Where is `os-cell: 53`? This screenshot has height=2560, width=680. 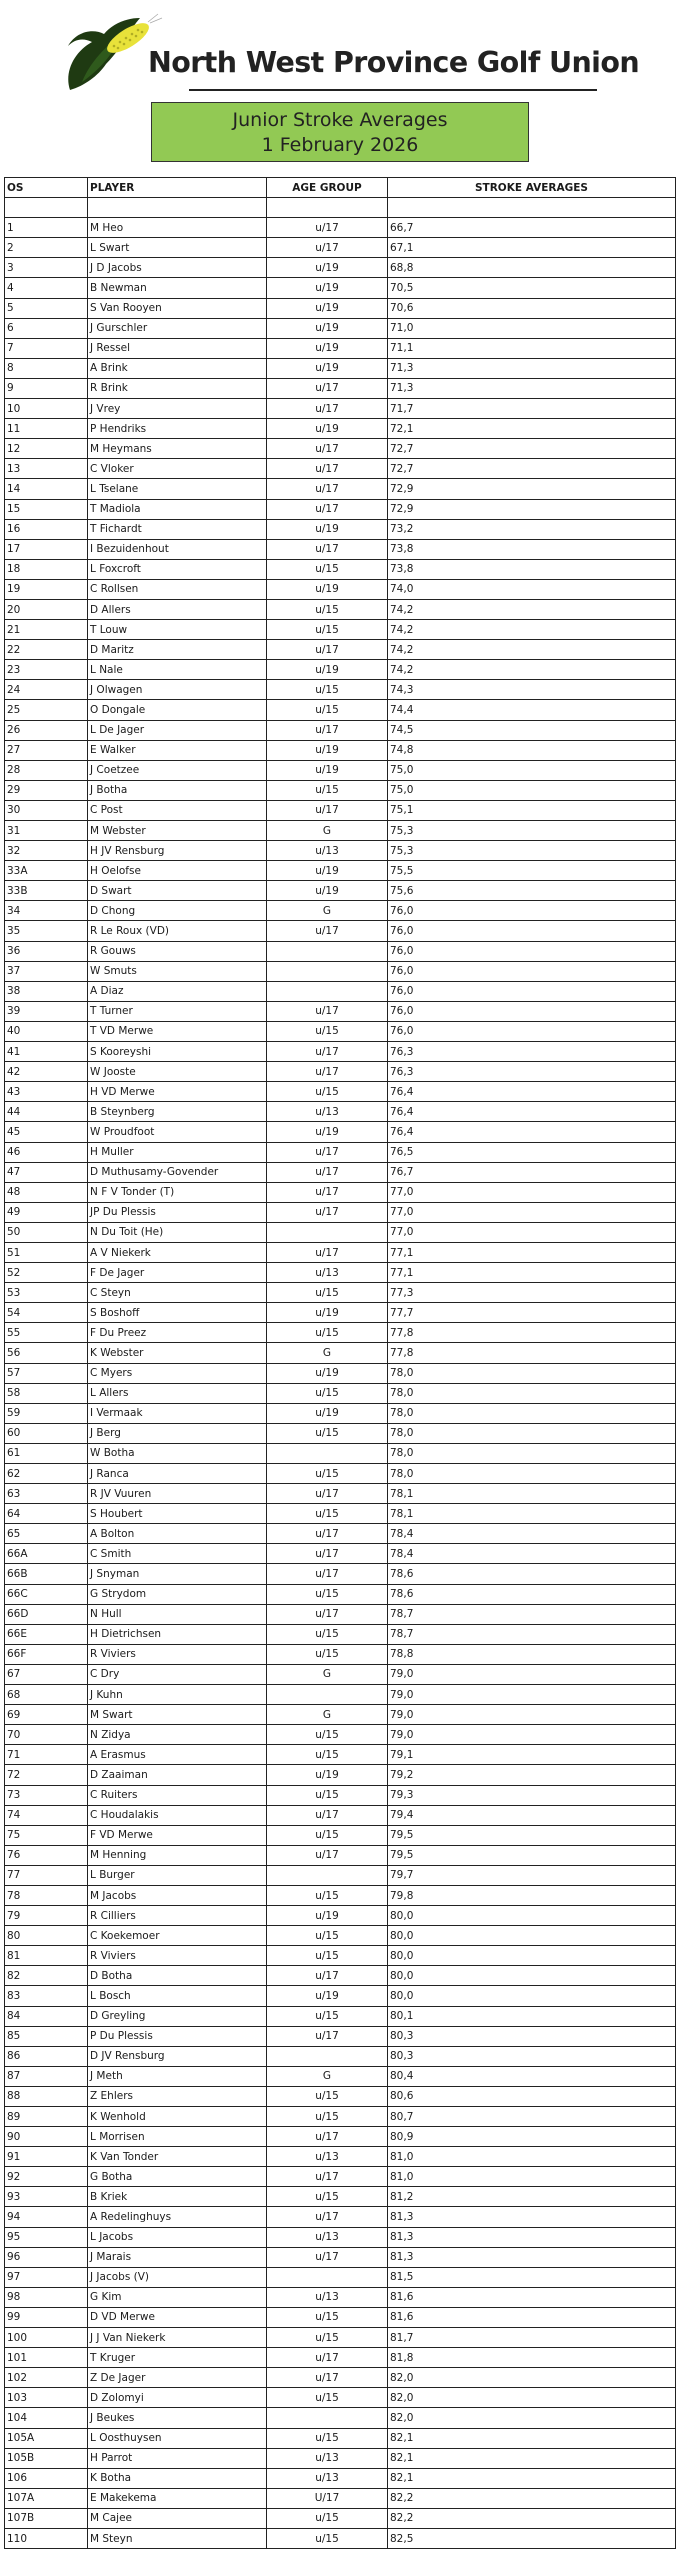
os-cell: 53 is located at coordinates (46, 1293).